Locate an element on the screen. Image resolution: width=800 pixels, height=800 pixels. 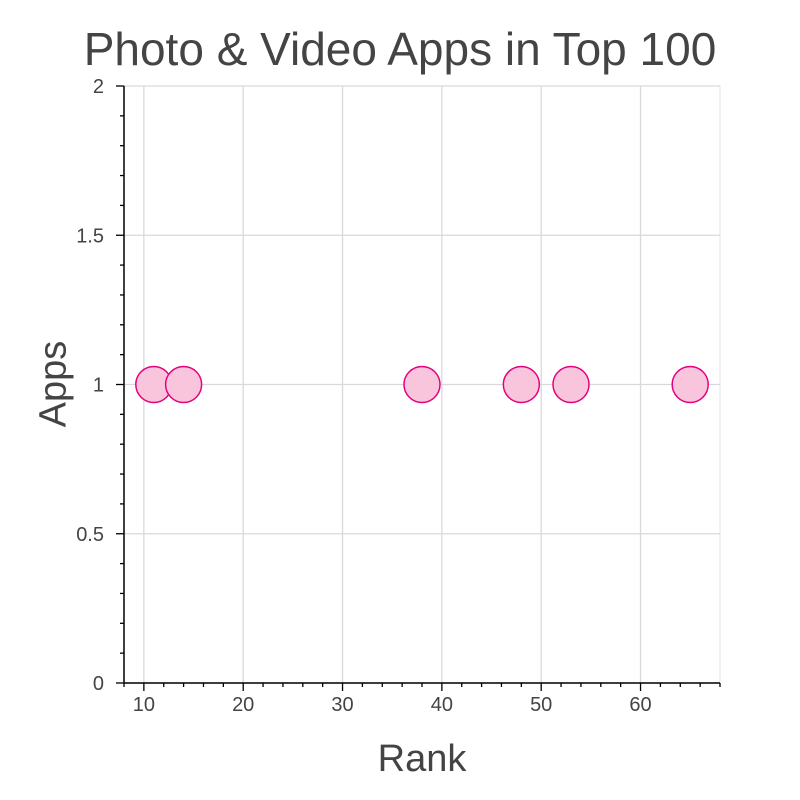
x-tick-label: 30 is located at coordinates (342, 705).